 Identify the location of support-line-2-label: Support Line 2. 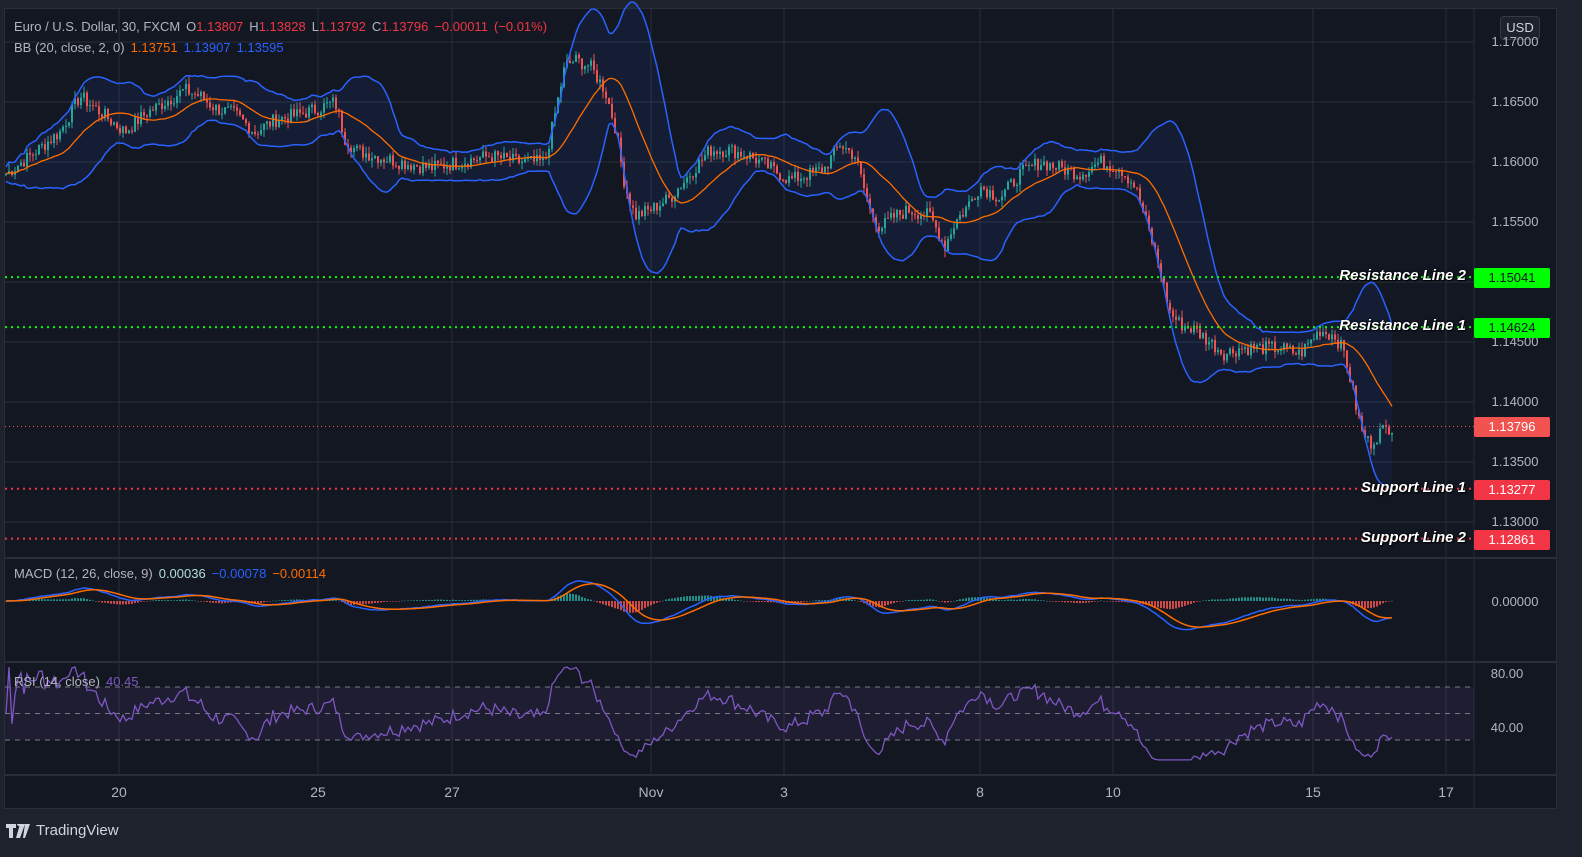
(1413, 537).